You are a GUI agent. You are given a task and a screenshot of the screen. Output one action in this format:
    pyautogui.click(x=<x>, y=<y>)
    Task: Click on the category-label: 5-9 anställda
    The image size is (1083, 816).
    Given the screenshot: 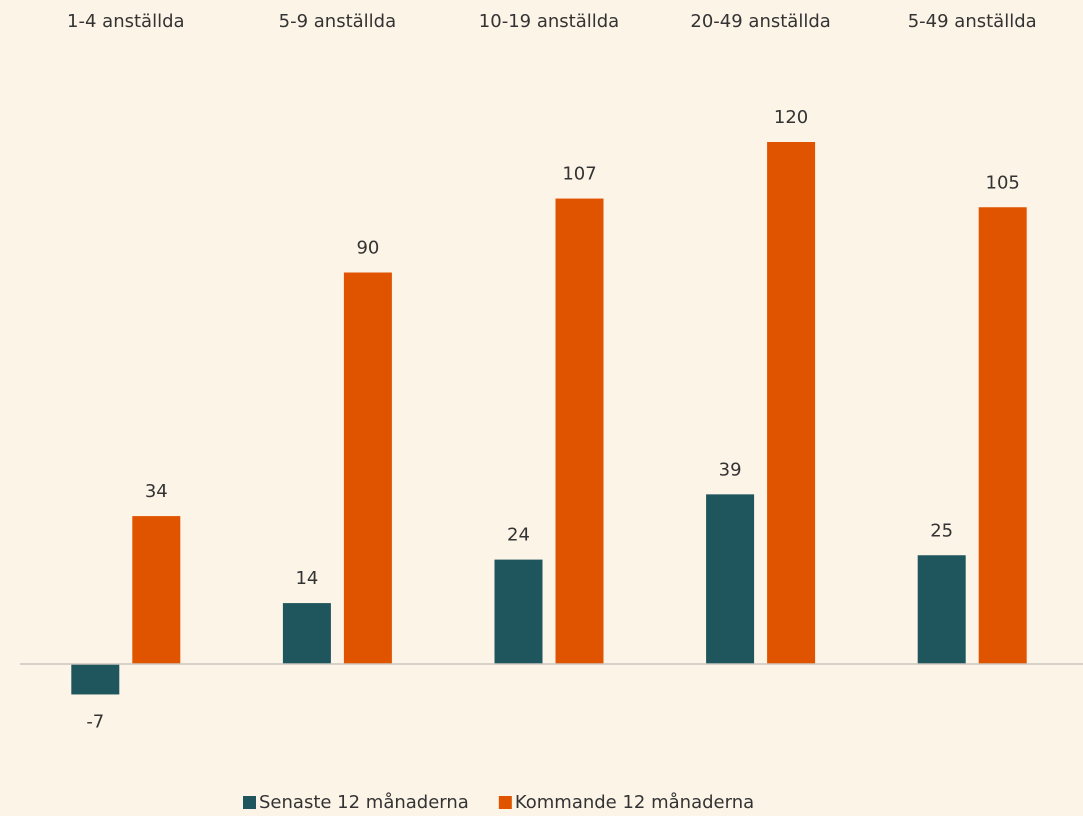 What is the action you would take?
    pyautogui.click(x=337, y=21)
    